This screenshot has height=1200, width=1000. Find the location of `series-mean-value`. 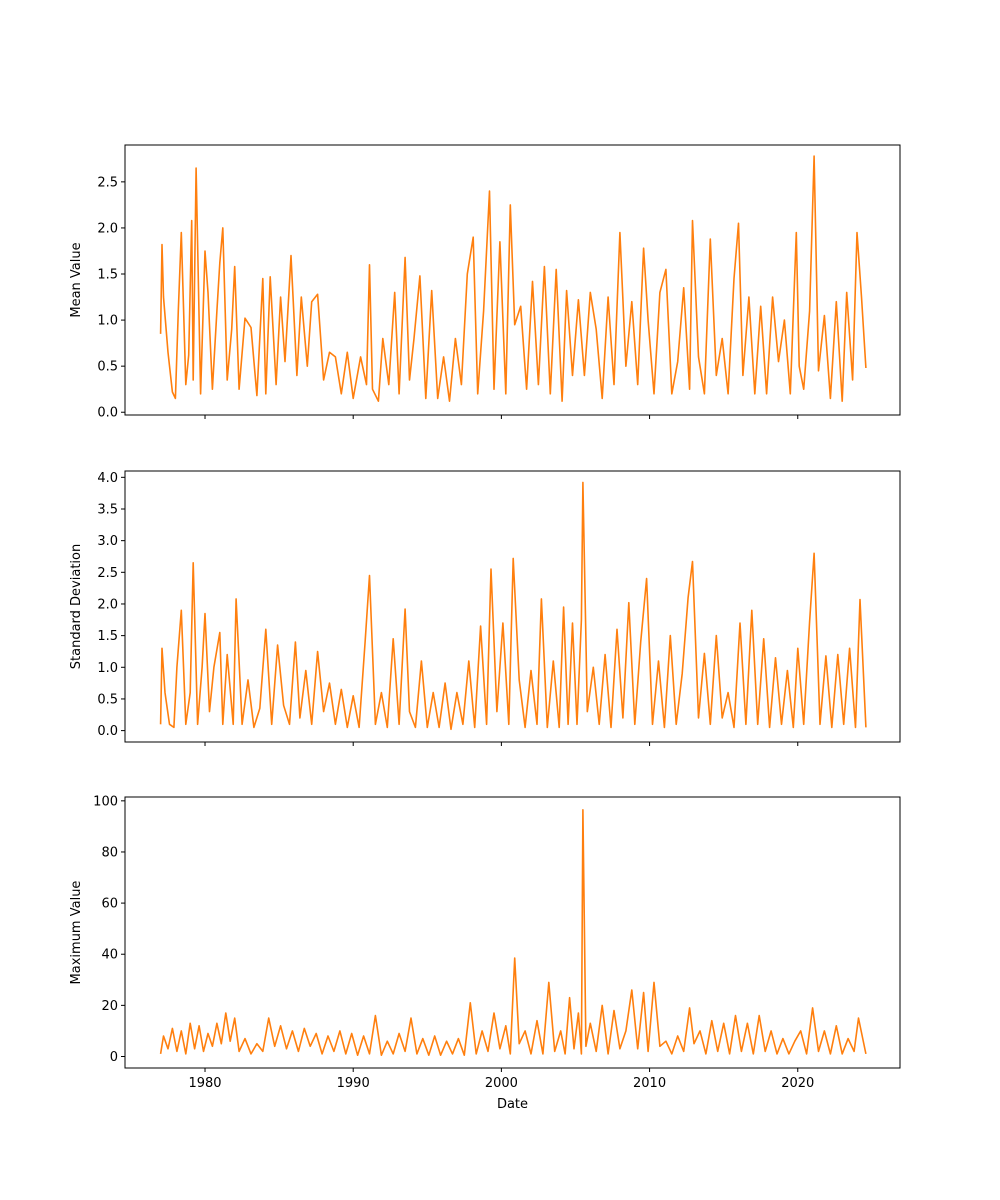

series-mean-value is located at coordinates (513, 279).